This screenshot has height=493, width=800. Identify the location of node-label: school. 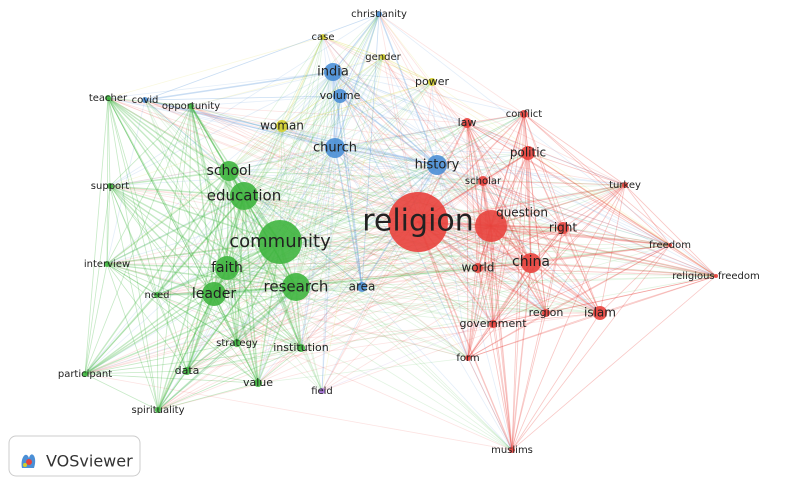
(229, 171).